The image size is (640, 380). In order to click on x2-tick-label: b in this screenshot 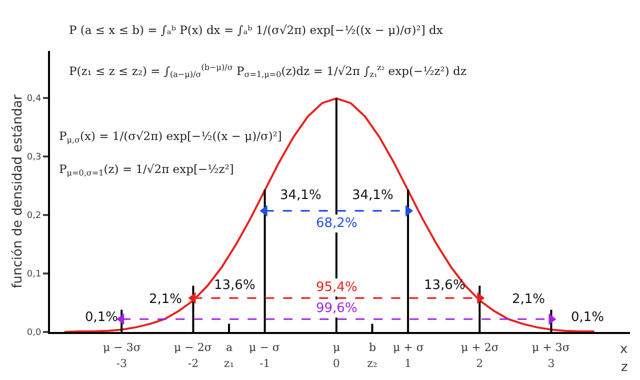, I will do `click(372, 347)`.